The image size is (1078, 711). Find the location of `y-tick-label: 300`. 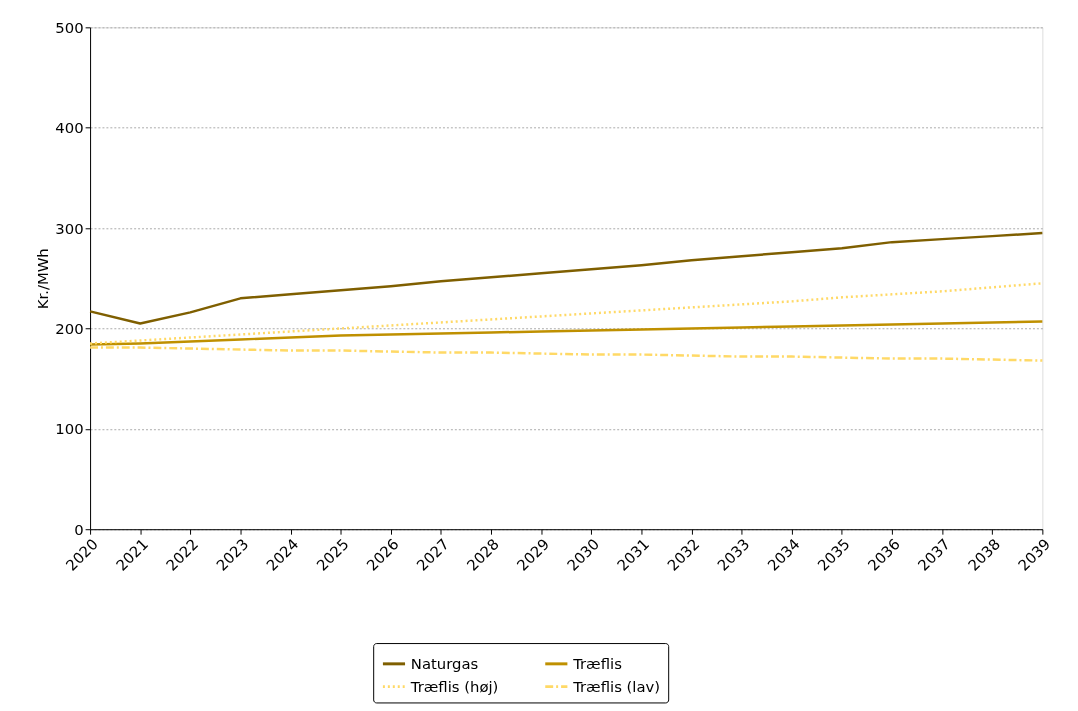

y-tick-label: 300 is located at coordinates (69, 228).